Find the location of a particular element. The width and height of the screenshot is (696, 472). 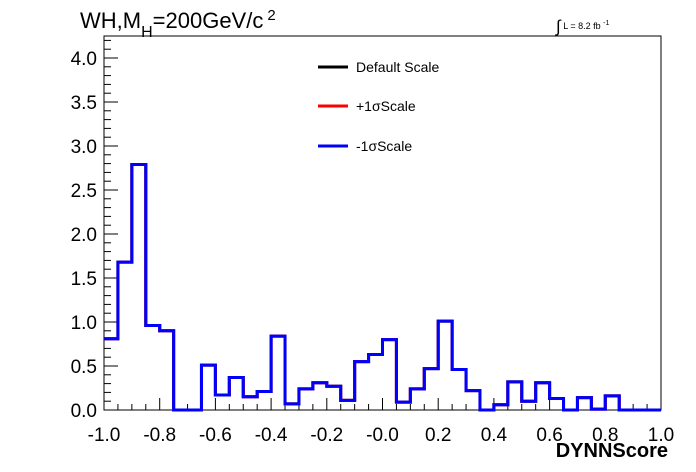

x-tick-label: -0.6 is located at coordinates (215, 435).